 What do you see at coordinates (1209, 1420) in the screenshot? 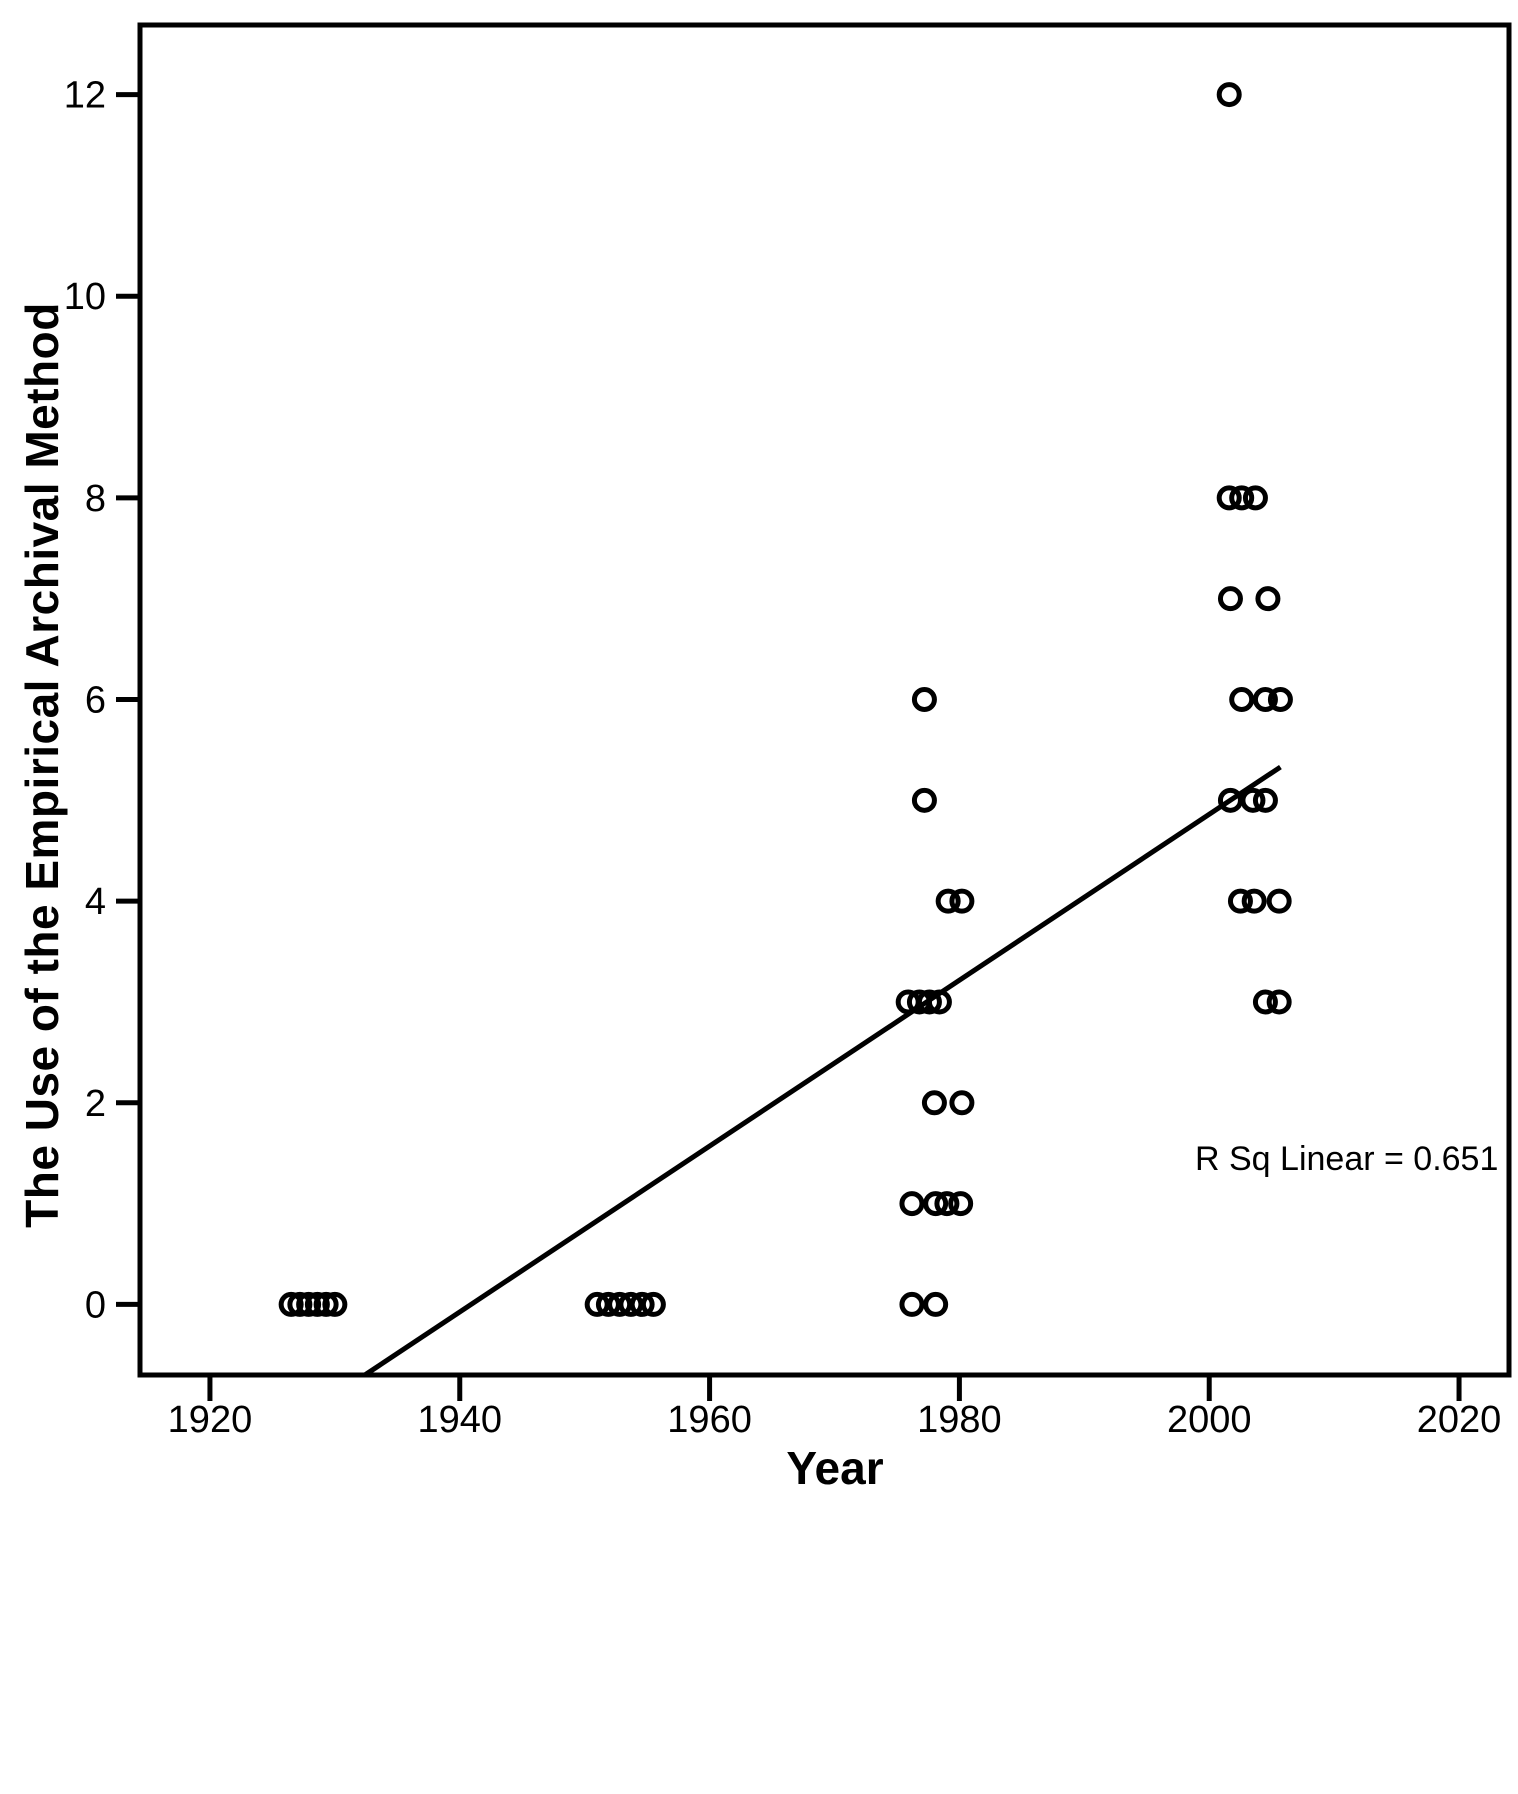
I see `x-axis-tick-label: 2000` at bounding box center [1209, 1420].